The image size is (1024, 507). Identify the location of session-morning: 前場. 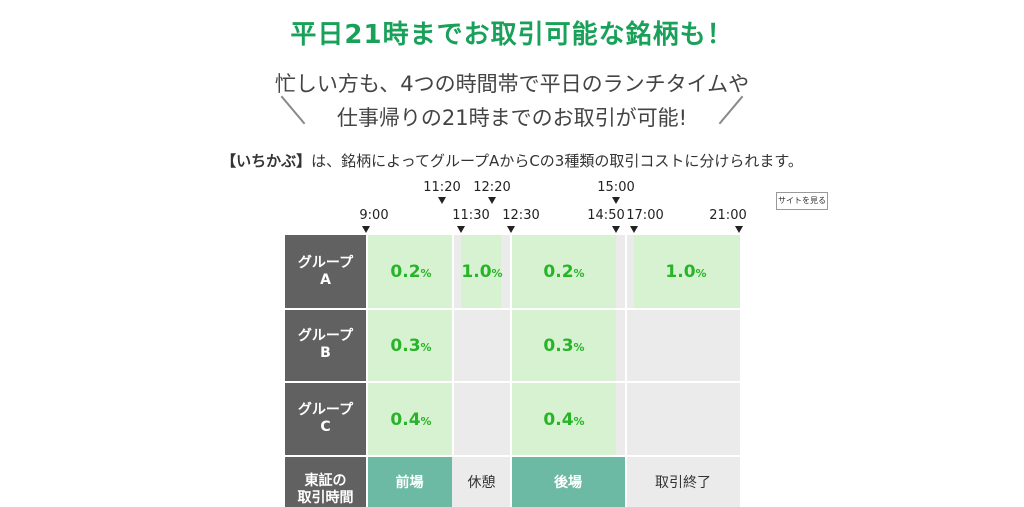
(409, 482).